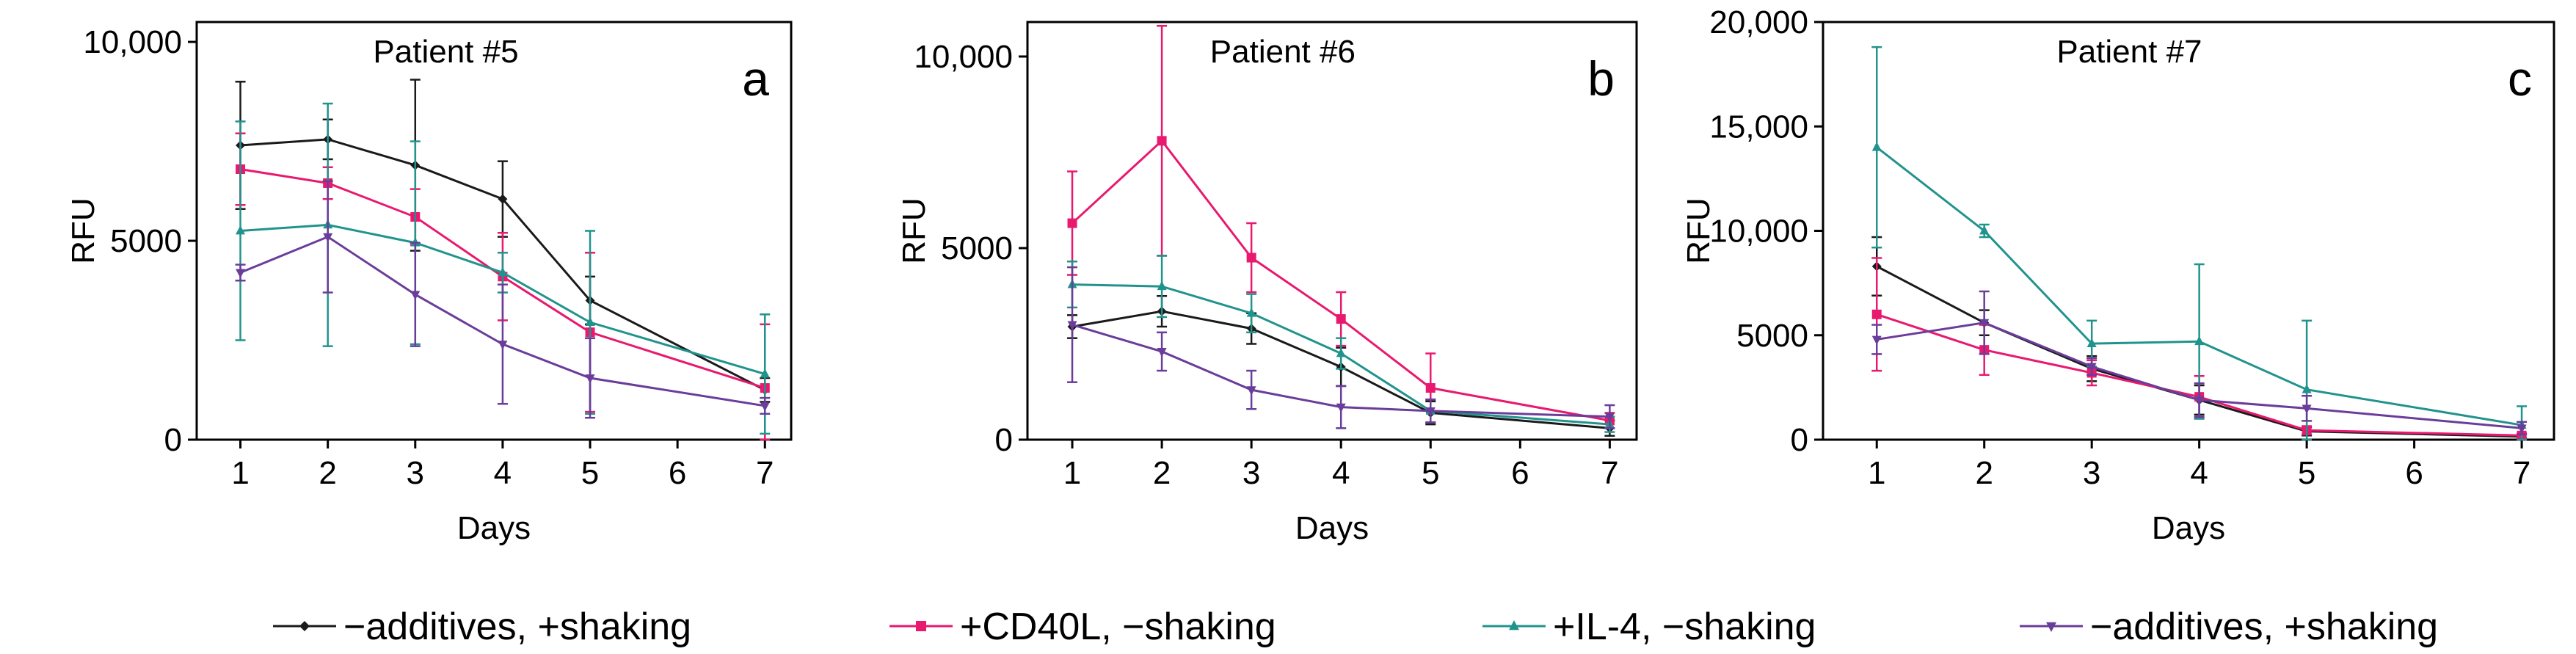 The image size is (2576, 654). Describe the element at coordinates (1601, 78) in the screenshot. I see `panel-letter: b` at that location.